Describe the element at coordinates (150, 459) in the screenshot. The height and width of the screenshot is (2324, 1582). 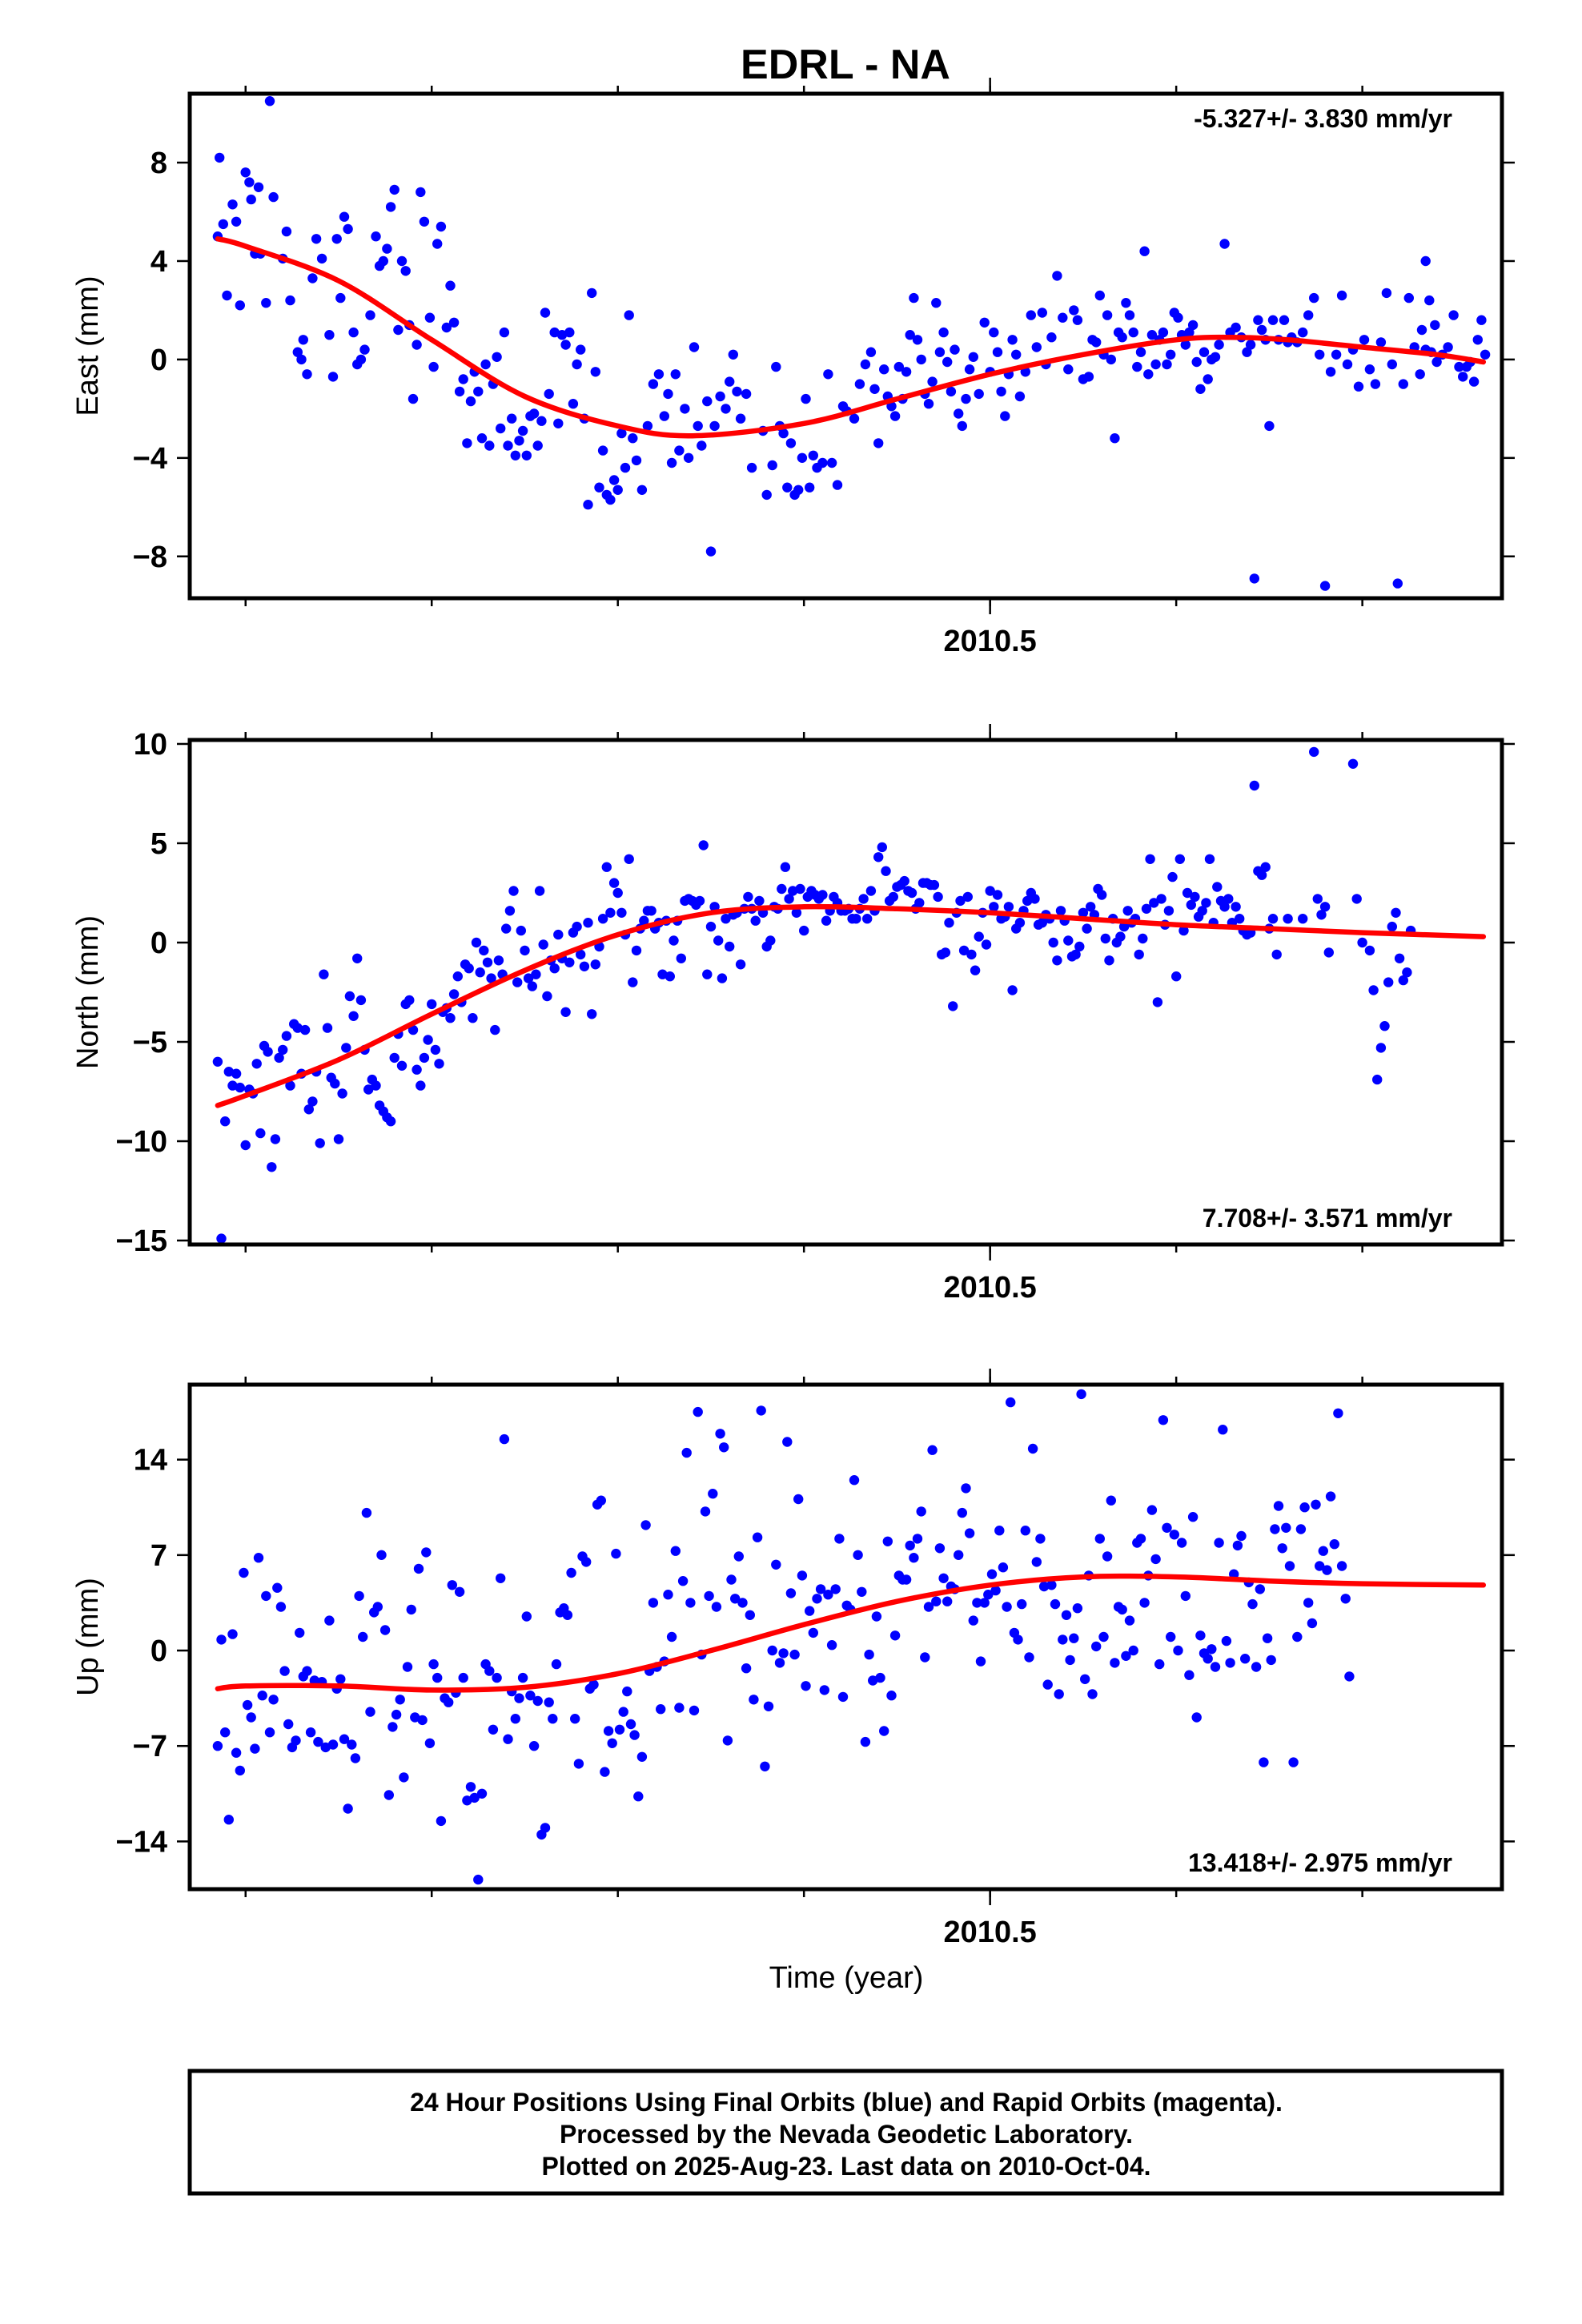
I see `east-y-tick-label: −4` at that location.